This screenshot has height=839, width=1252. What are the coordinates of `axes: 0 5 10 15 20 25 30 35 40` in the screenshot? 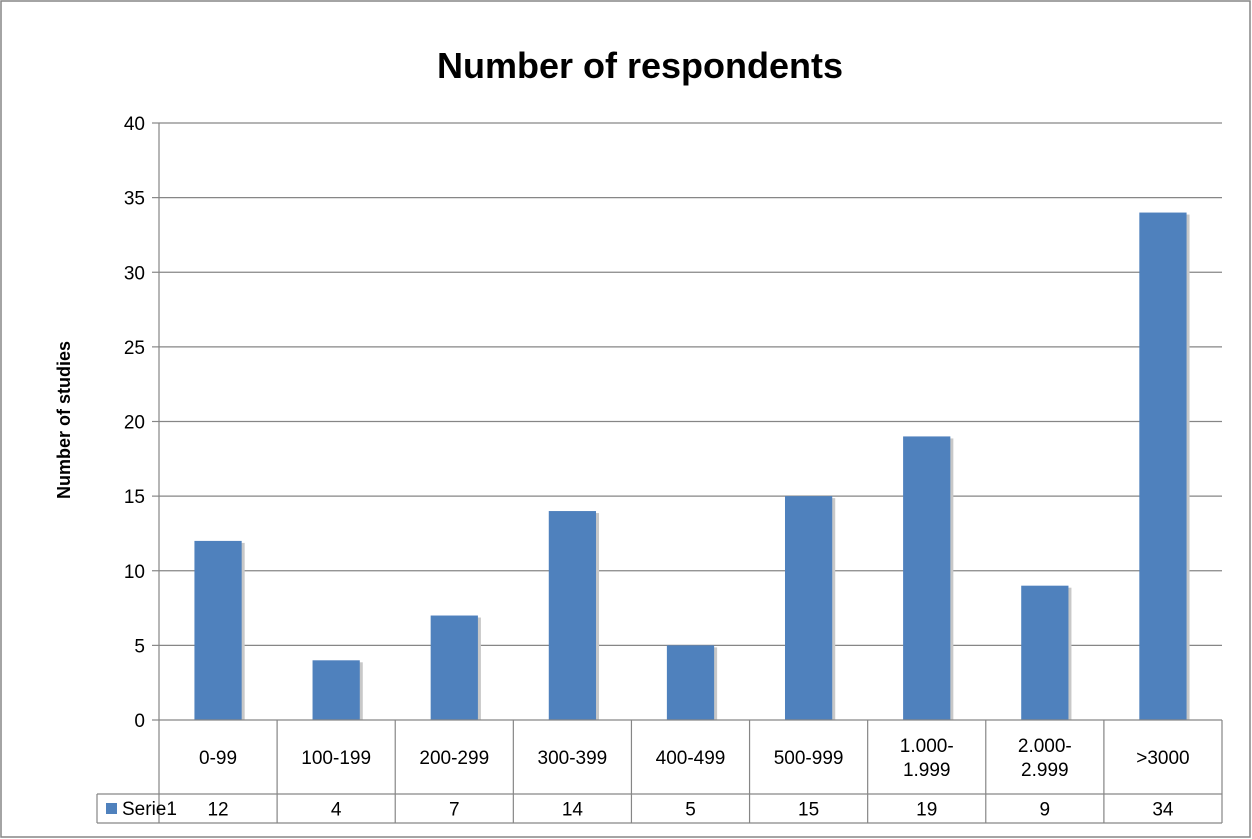 It's located at (142, 423).